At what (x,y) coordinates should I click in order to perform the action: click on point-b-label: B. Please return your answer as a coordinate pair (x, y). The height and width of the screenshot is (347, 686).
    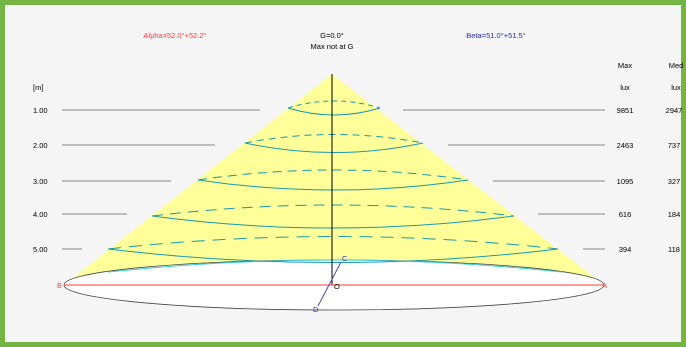
    Looking at the image, I should click on (59, 285).